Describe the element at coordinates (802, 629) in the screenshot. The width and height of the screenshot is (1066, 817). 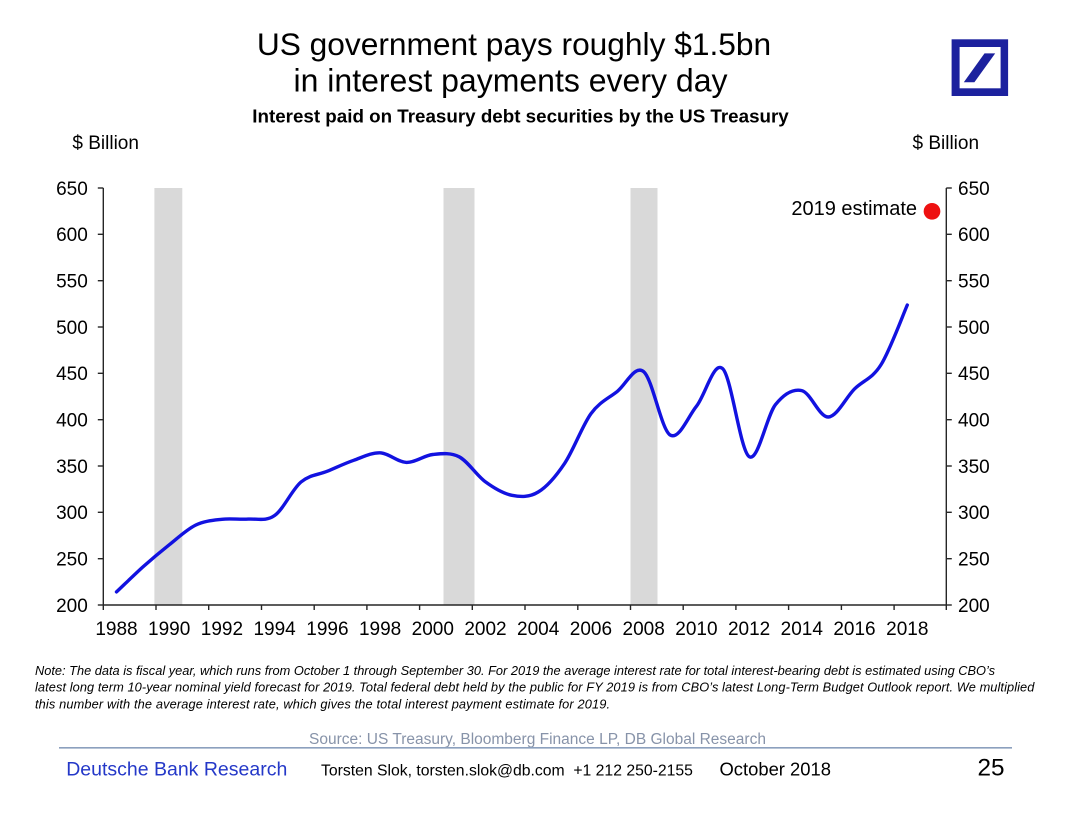
I see `svg-text: 2014` at that location.